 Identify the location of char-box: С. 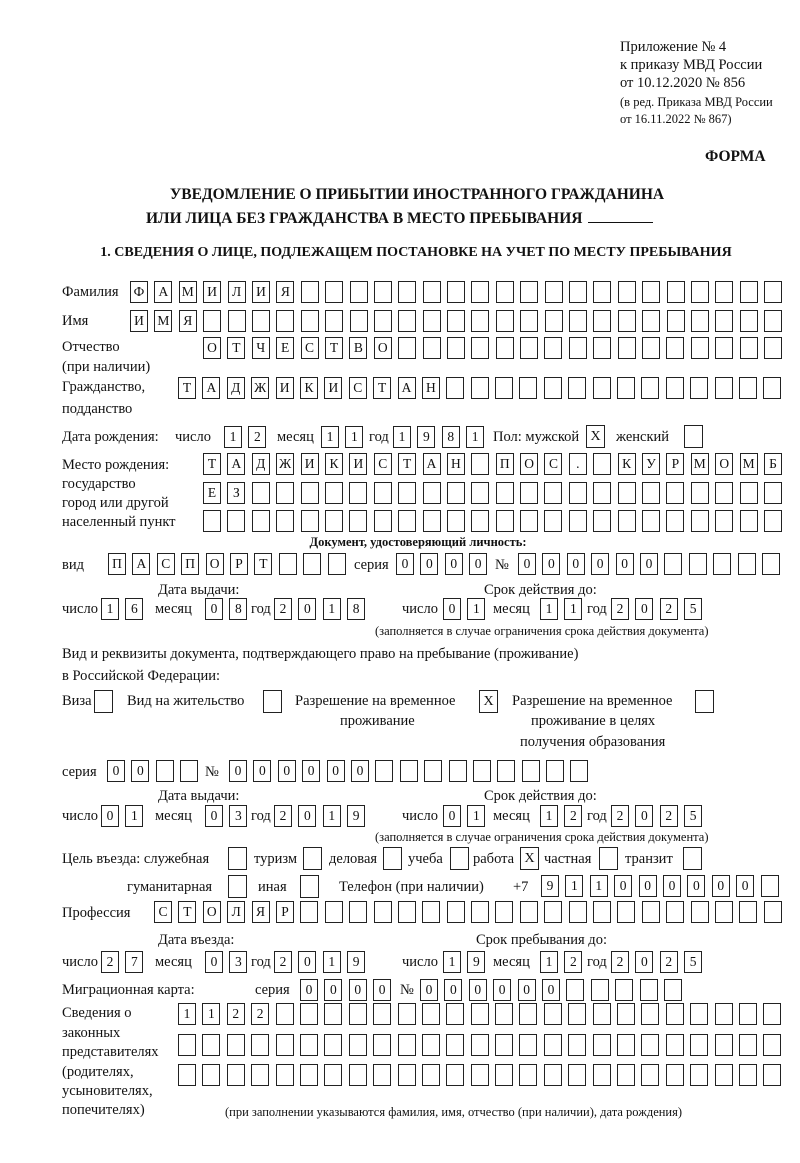
(309, 348).